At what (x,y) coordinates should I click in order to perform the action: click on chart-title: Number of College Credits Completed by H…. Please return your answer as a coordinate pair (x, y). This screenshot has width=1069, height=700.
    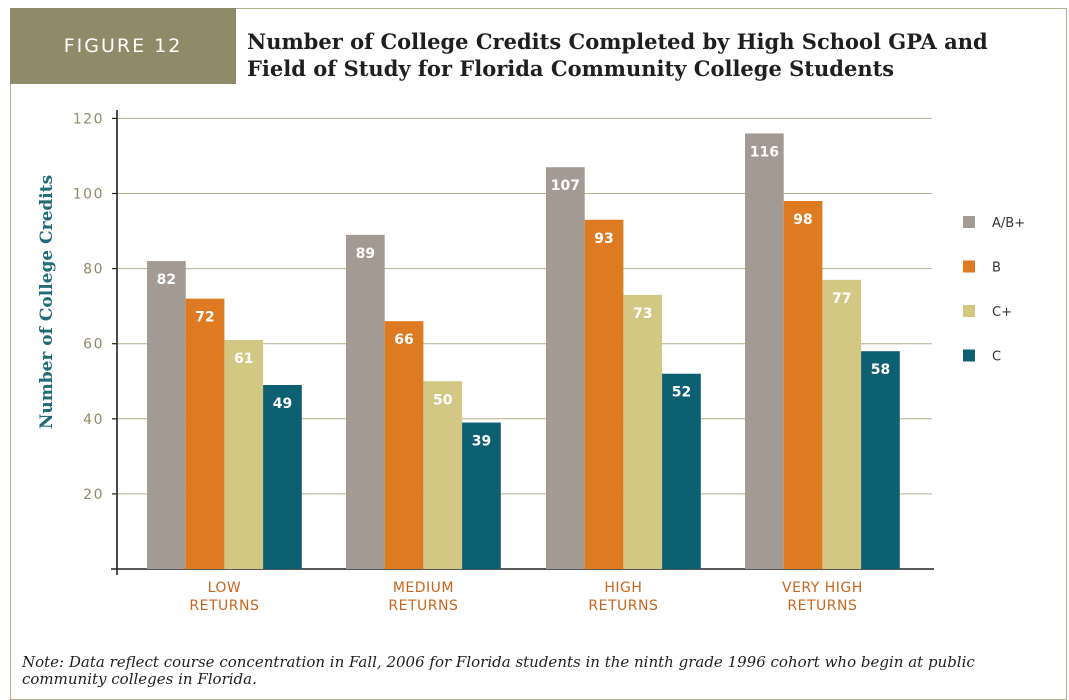
    Looking at the image, I should click on (617, 55).